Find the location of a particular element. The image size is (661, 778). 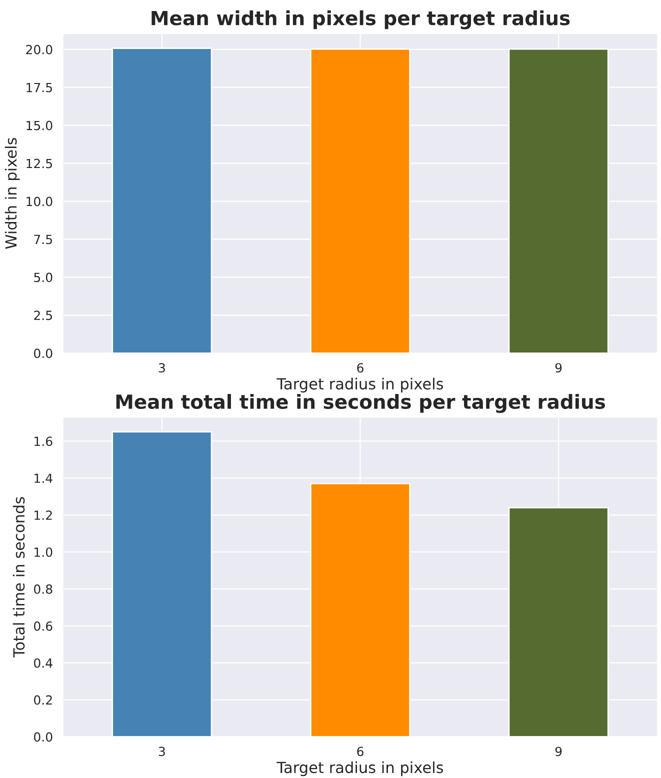

y-tick-label: 1.6 is located at coordinates (43, 441).